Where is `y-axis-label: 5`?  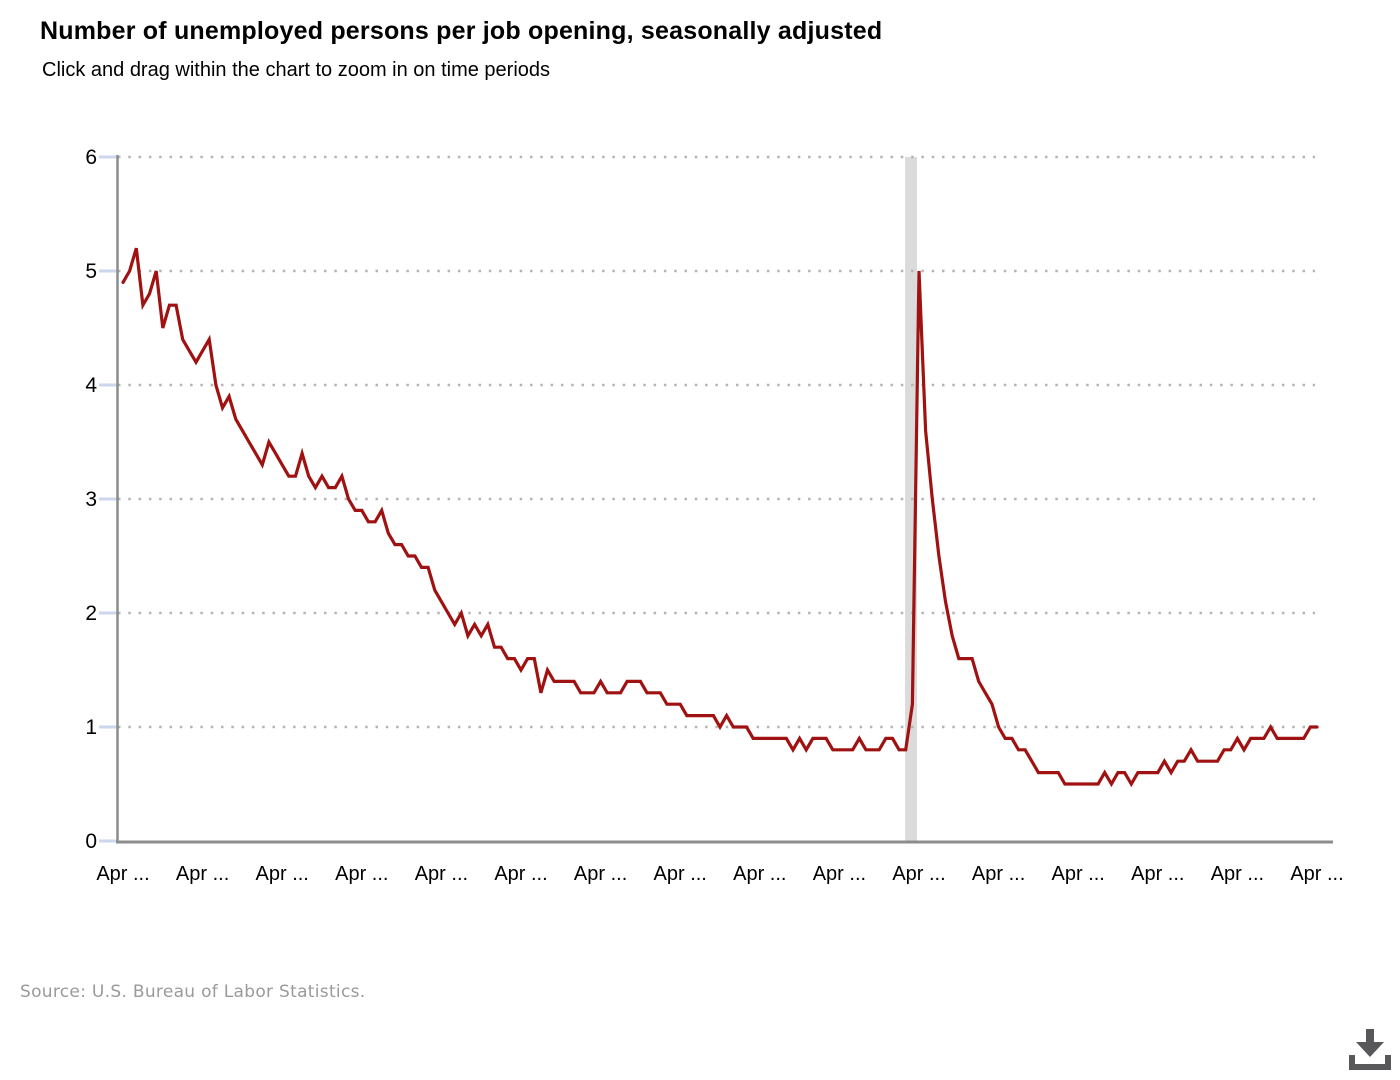
y-axis-label: 5 is located at coordinates (91, 271).